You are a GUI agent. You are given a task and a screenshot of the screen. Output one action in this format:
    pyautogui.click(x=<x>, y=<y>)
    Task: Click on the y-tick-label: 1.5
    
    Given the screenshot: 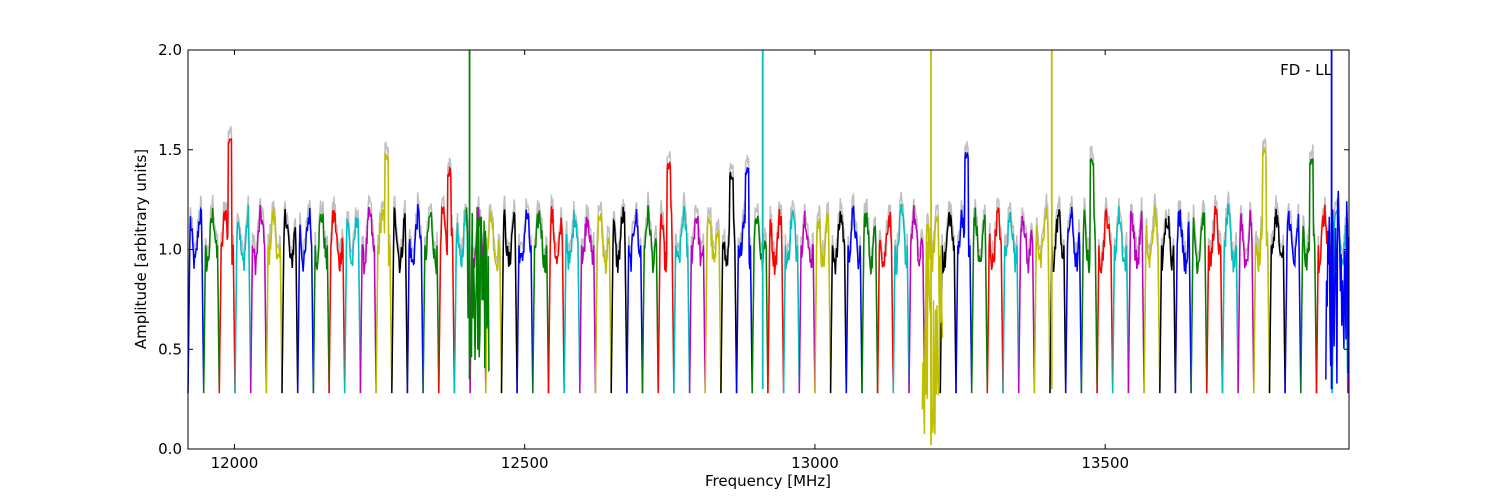 What is the action you would take?
    pyautogui.click(x=170, y=150)
    